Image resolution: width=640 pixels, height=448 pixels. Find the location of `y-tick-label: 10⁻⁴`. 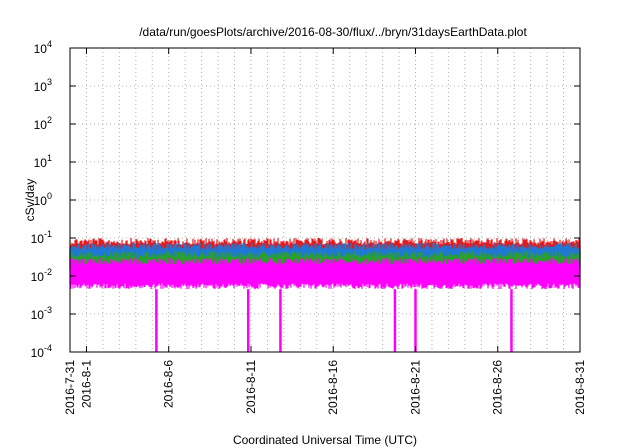

y-tick-label: 10⁻⁴ is located at coordinates (41, 351).